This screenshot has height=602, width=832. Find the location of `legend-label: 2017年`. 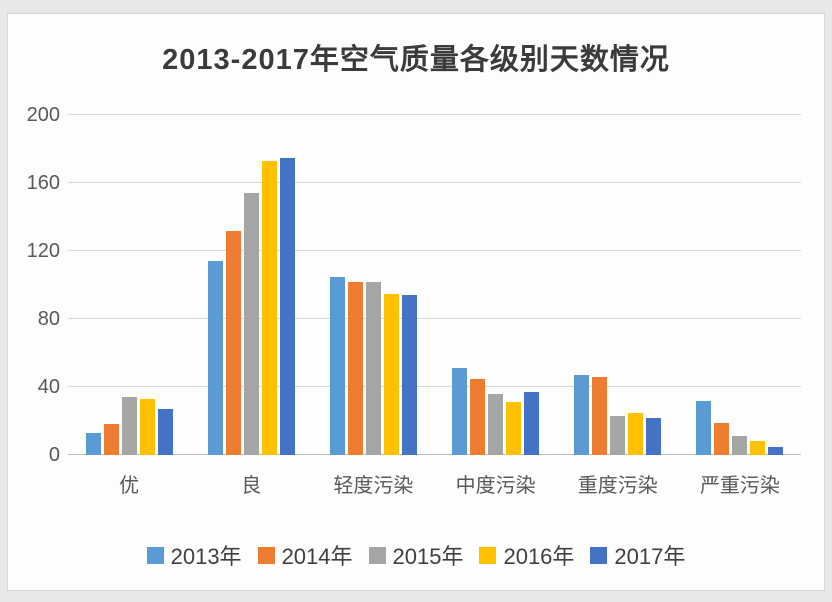

legend-label: 2017年 is located at coordinates (650, 556).